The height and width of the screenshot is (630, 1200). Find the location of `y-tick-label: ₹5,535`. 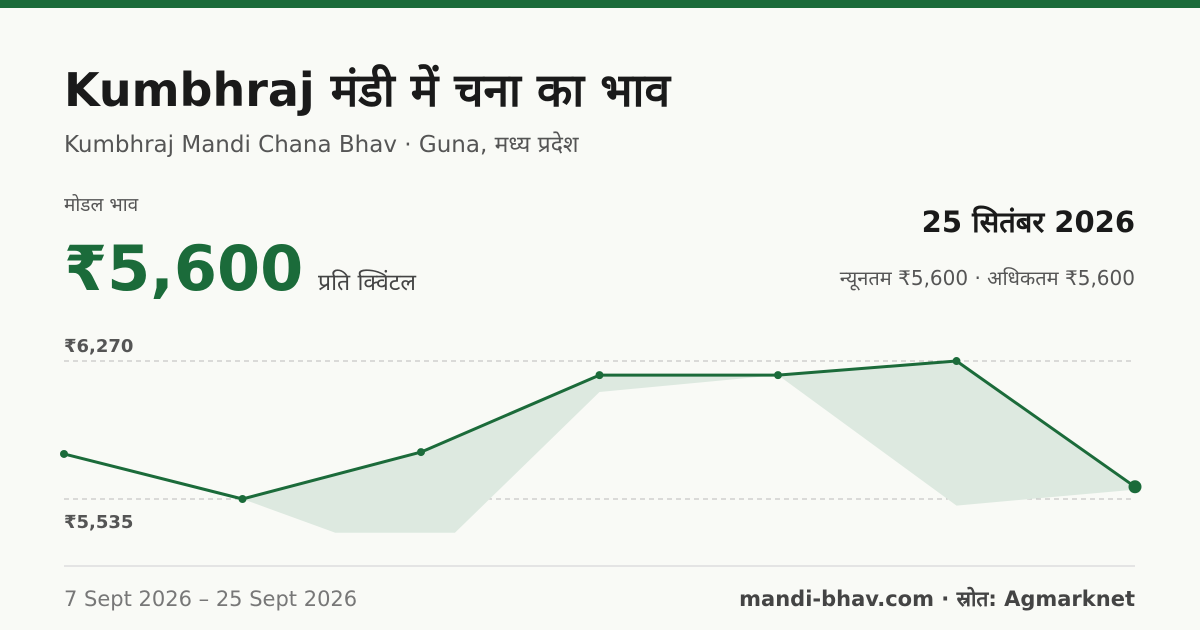

y-tick-label: ₹5,535 is located at coordinates (98, 522).